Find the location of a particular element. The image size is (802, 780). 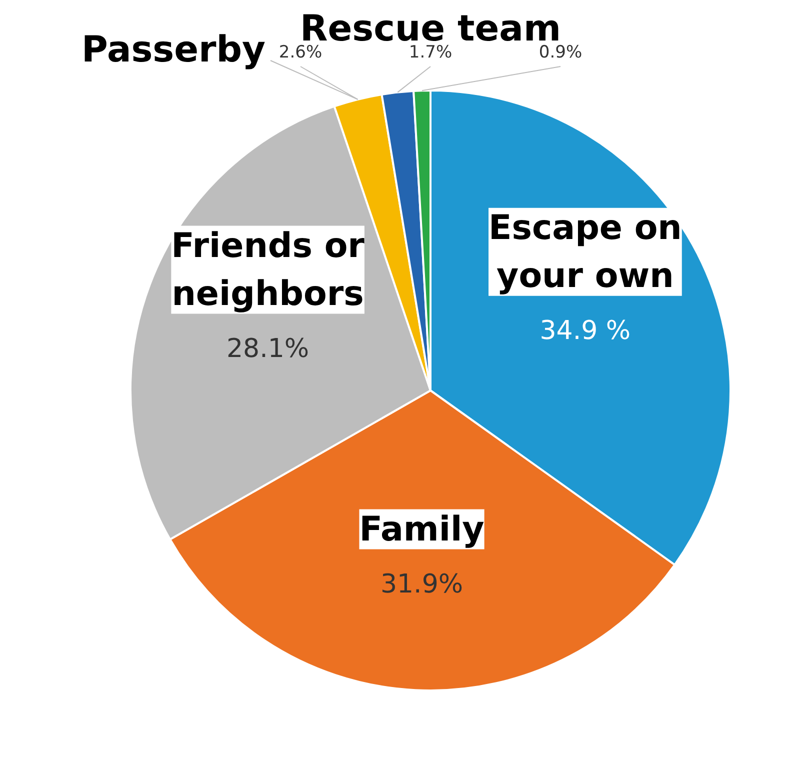

slice-label: Escape on your own is located at coordinates (585, 252).